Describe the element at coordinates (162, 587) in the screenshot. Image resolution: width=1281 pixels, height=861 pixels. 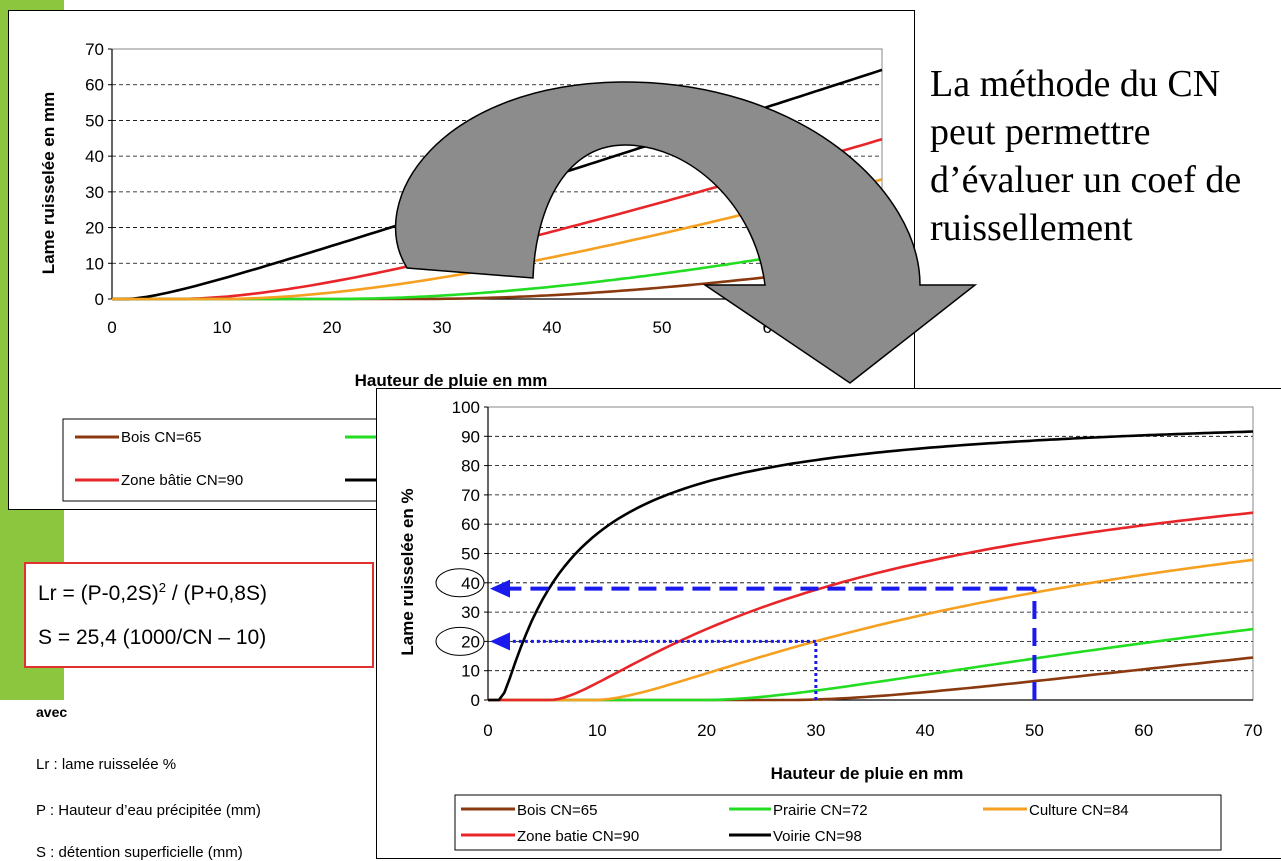
I see `formula-exponent: 2` at that location.